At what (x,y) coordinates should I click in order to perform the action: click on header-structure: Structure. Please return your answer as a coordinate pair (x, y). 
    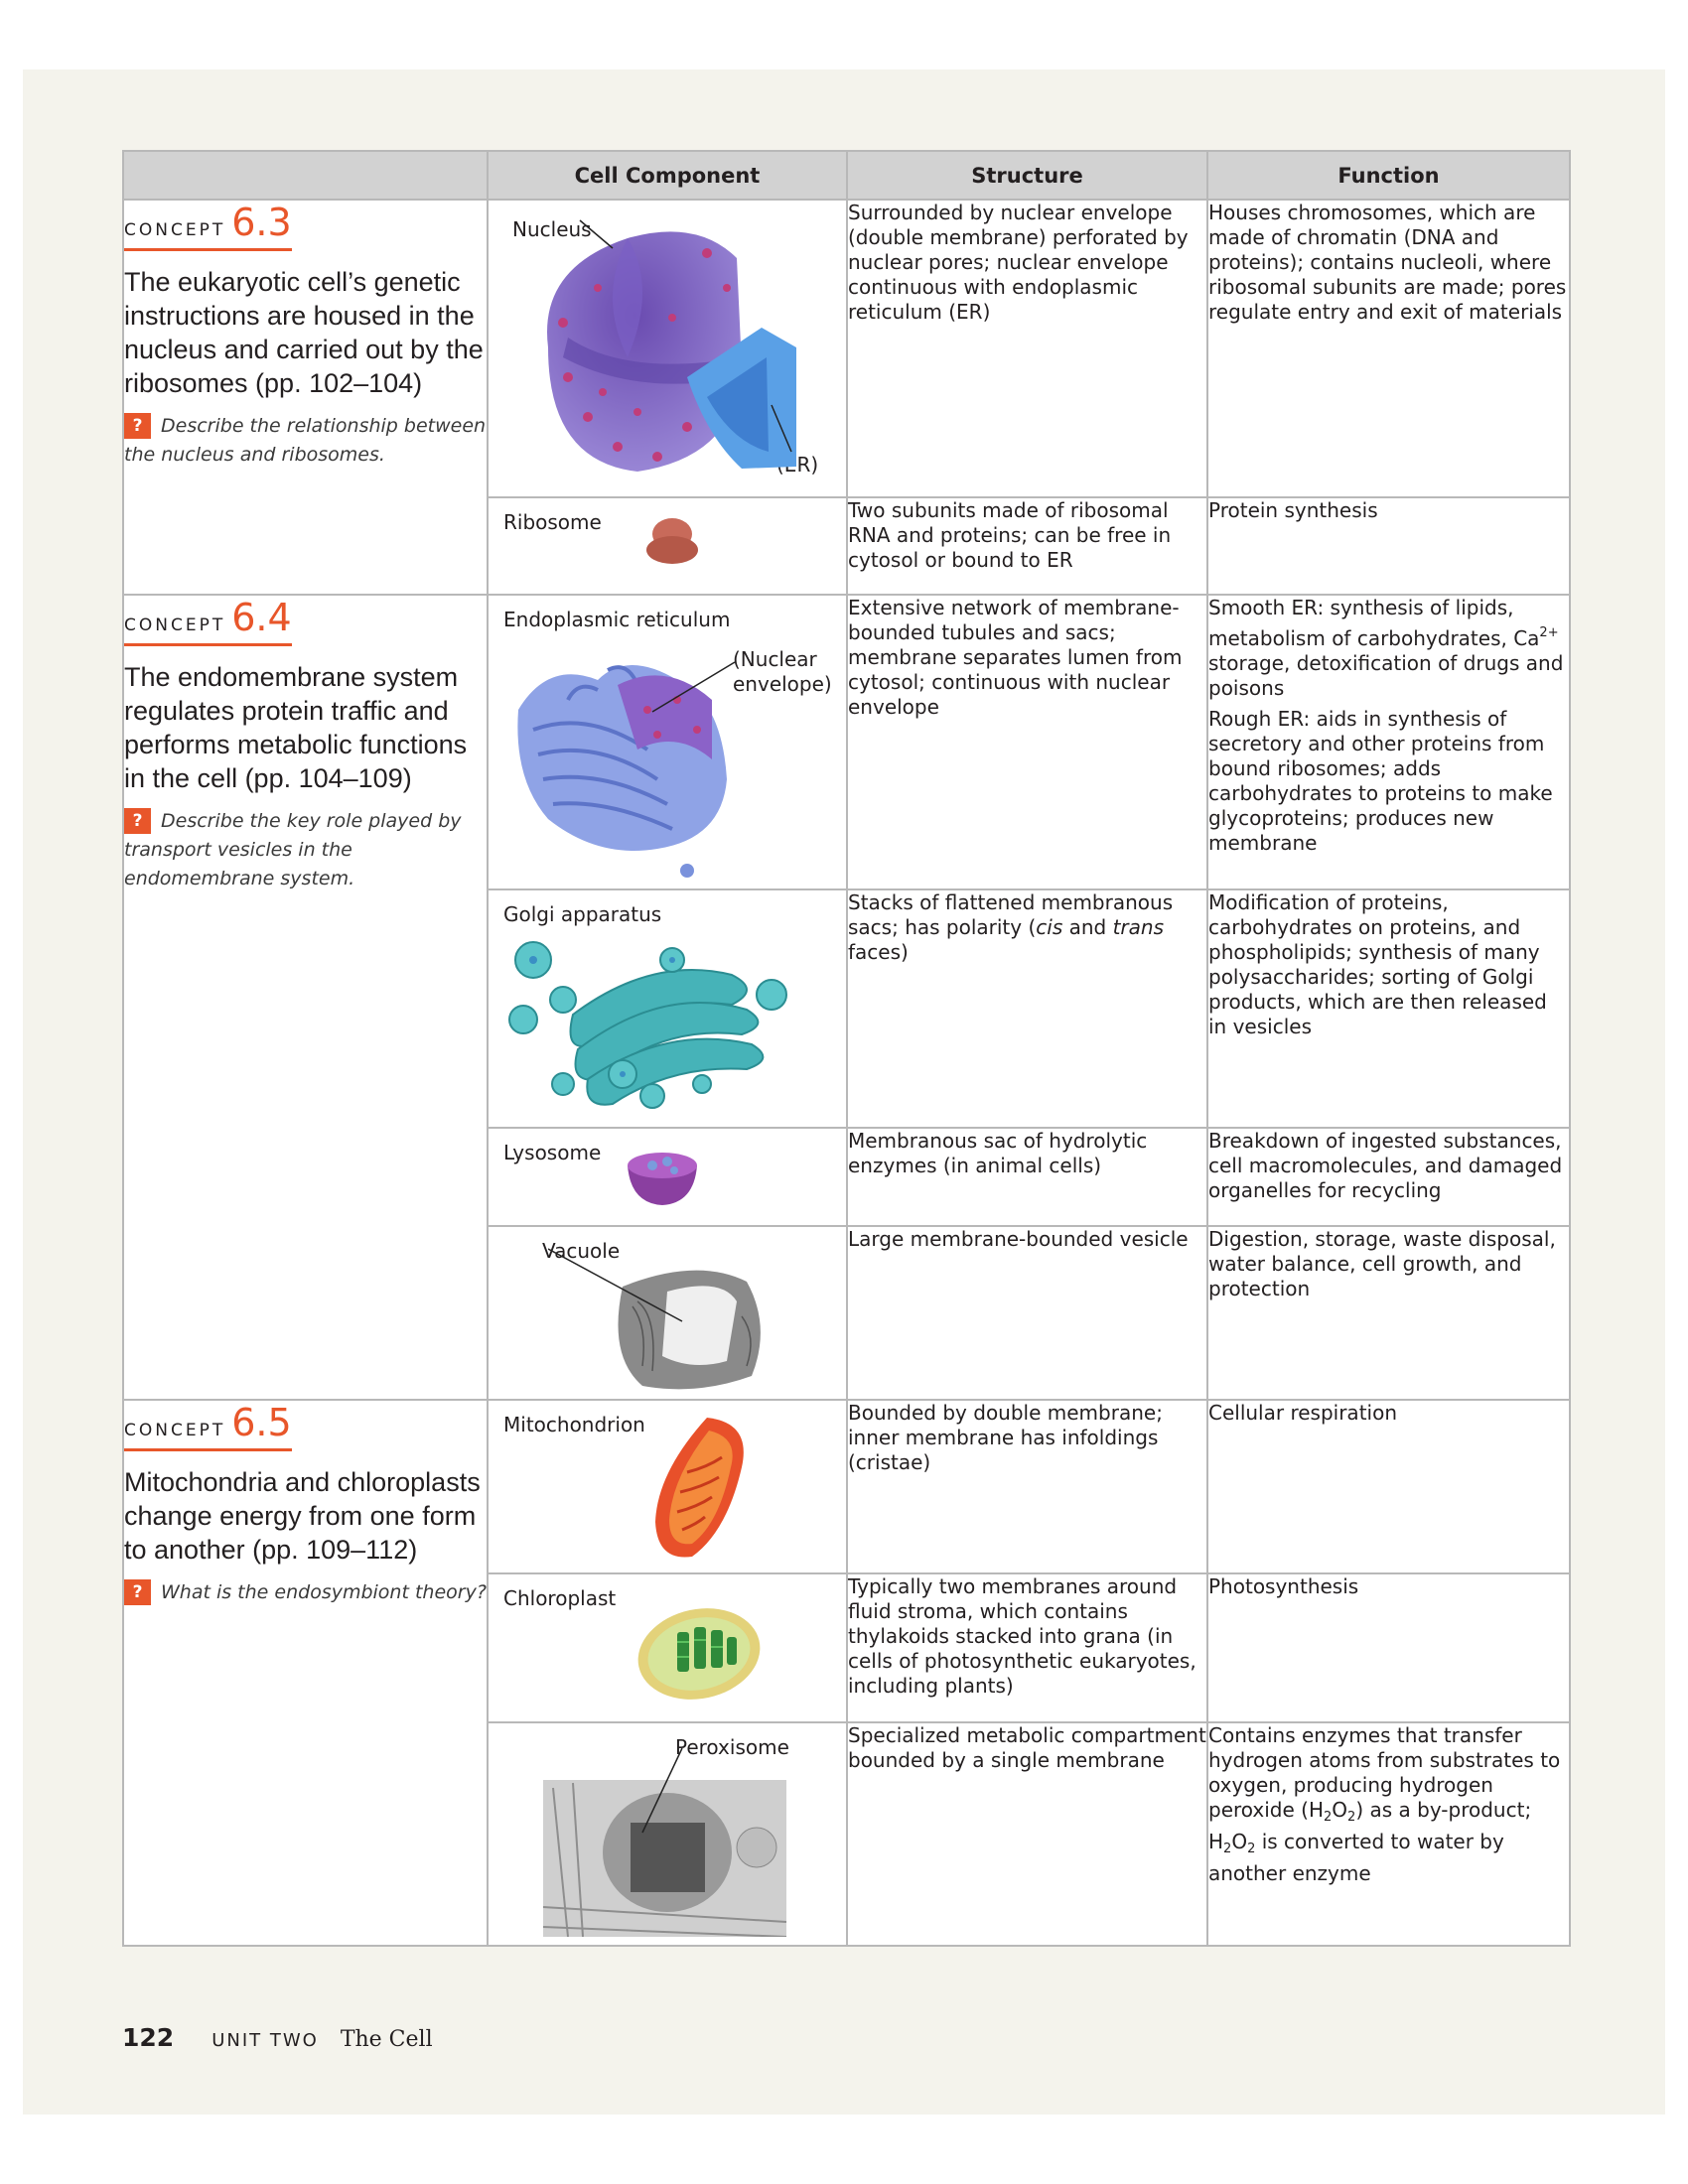
    Looking at the image, I should click on (1027, 175).